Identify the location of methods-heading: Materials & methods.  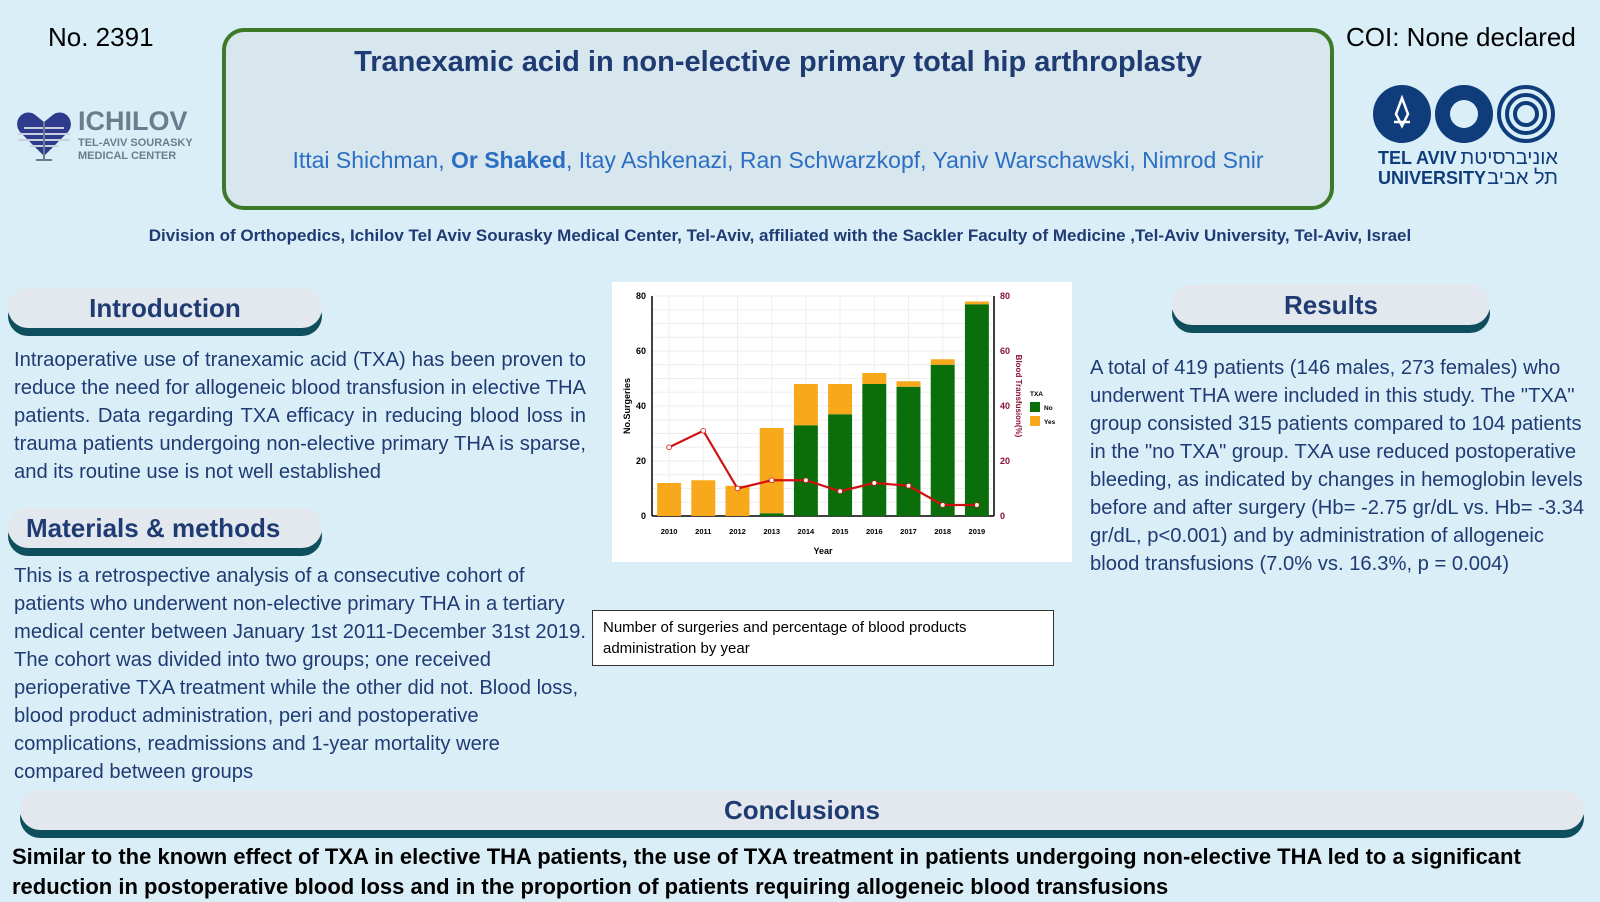
(165, 528).